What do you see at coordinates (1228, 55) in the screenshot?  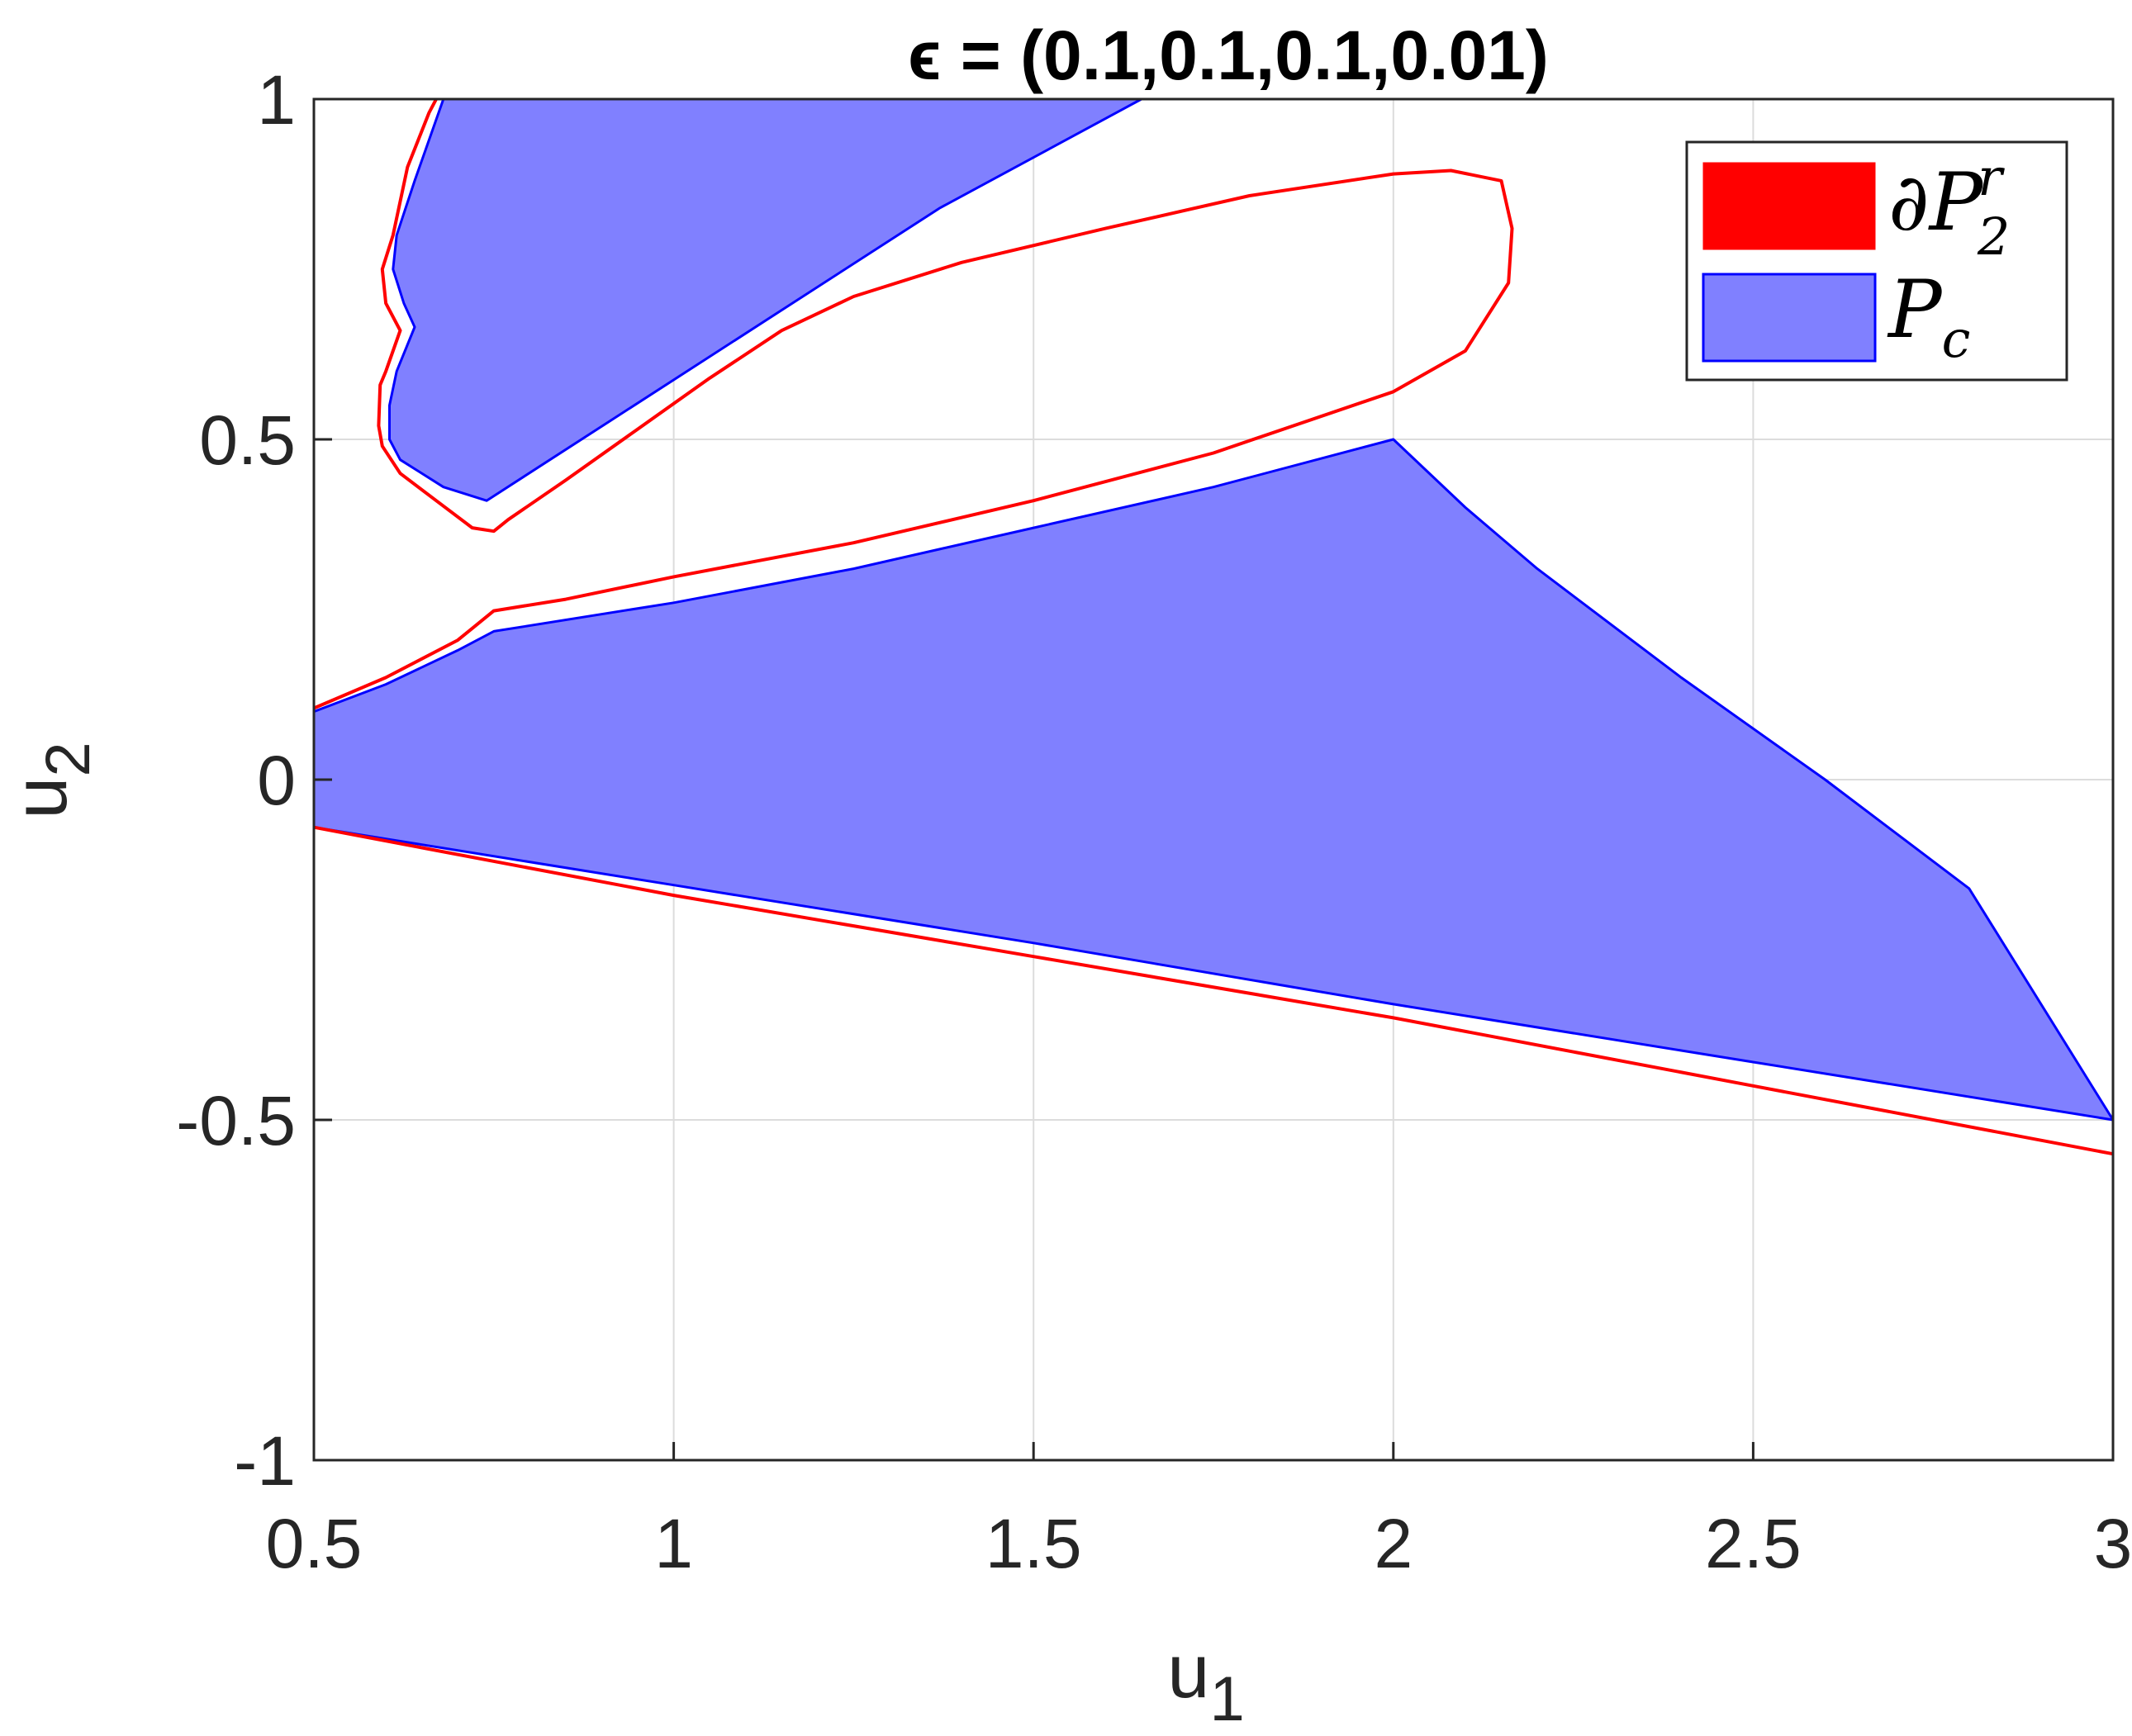 I see `chart-title: ϵ = (0.1,0.1,0.1,0.01)` at bounding box center [1228, 55].